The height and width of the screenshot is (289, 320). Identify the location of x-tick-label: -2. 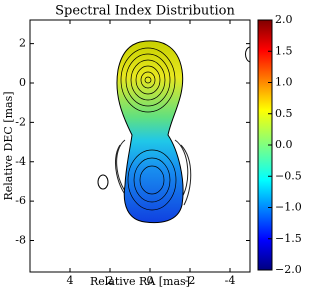
(190, 280).